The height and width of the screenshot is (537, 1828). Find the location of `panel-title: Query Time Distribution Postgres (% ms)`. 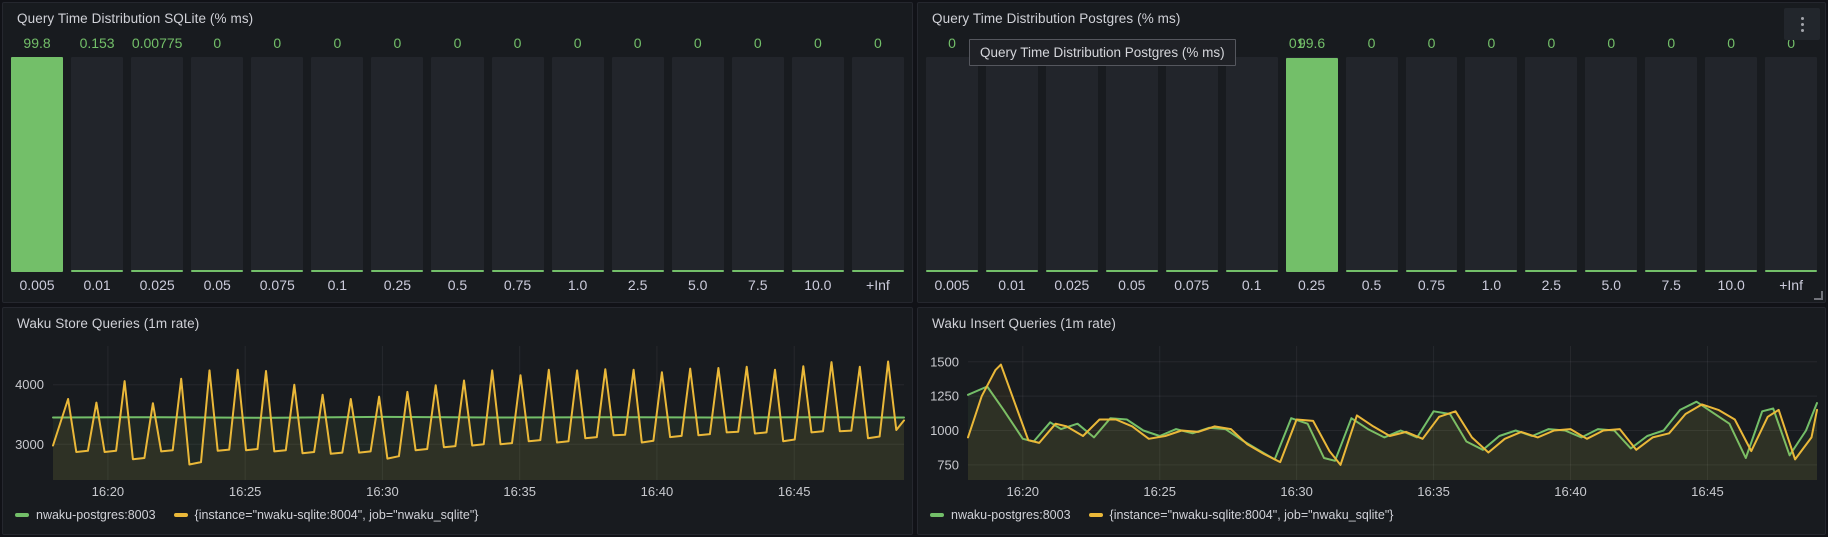

panel-title: Query Time Distribution Postgres (% ms) is located at coordinates (1056, 18).